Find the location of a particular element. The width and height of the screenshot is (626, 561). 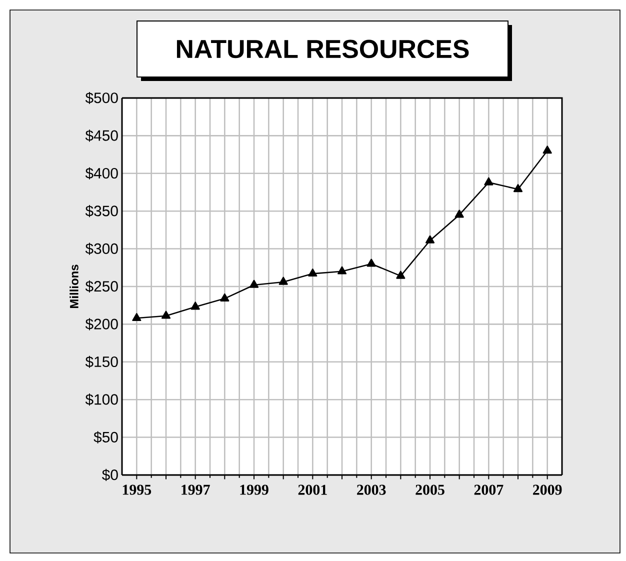

y-axis-title: Millions is located at coordinates (74, 286).